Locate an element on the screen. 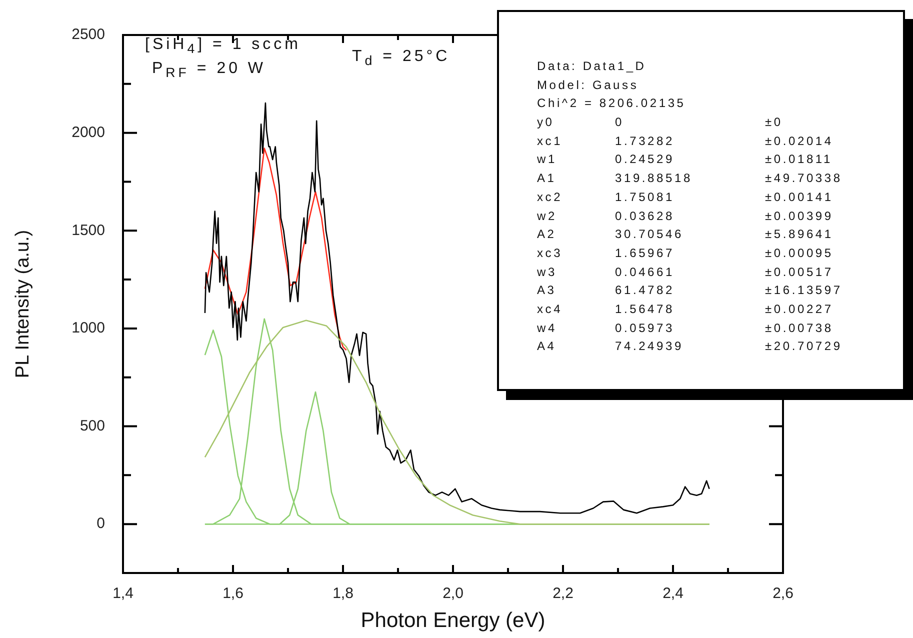 Image resolution: width=913 pixels, height=638 pixels. annotation: Model: Gauss is located at coordinates (588, 86).